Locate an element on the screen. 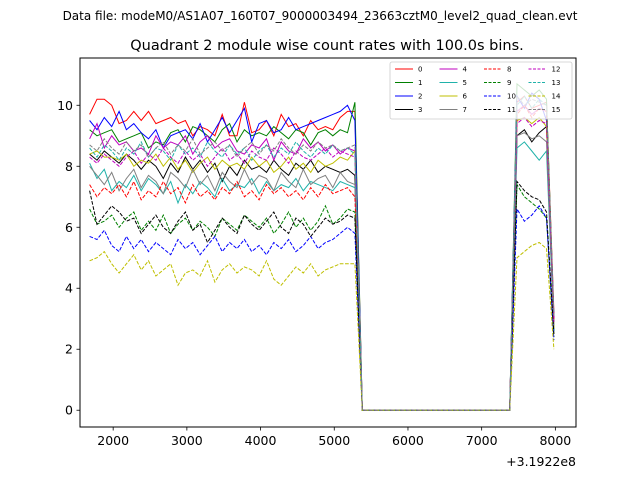 This screenshot has height=480, width=640. legend-label-13: 13 is located at coordinates (556, 83).